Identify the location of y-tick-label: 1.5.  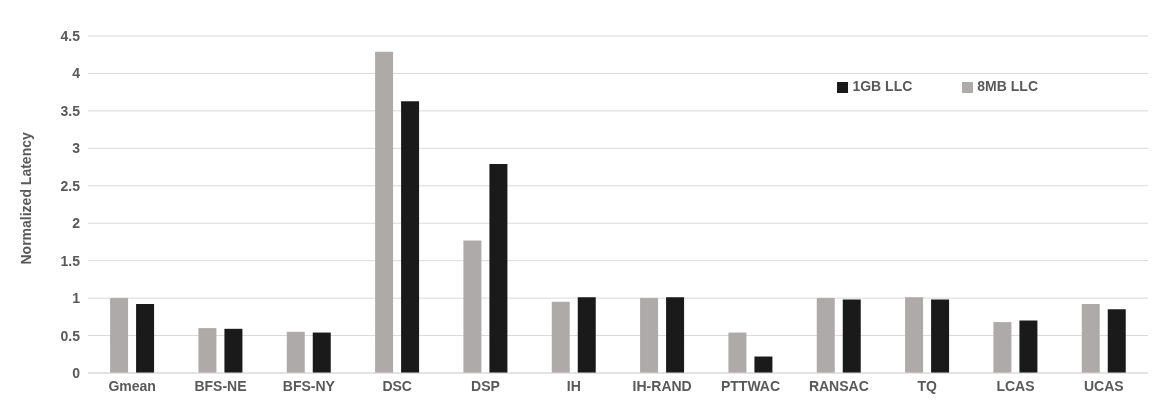
(70, 260).